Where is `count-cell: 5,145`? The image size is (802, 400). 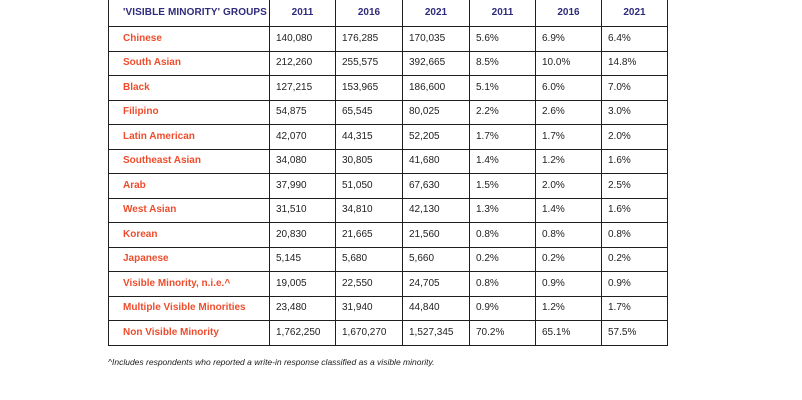
count-cell: 5,145 is located at coordinates (302, 259).